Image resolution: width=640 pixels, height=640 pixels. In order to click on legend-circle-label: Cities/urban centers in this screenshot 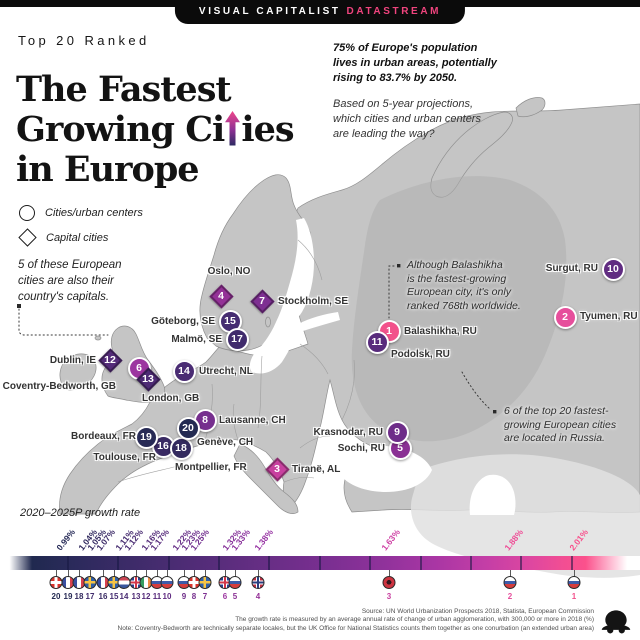, I will do `click(94, 213)`.